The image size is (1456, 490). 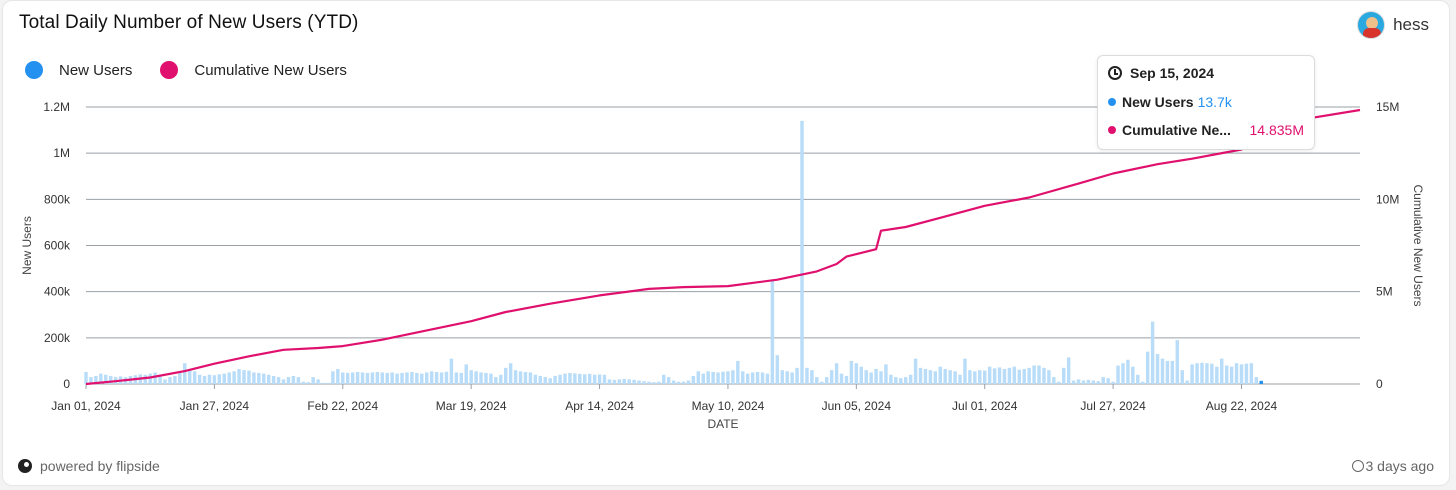 What do you see at coordinates (96, 70) in the screenshot?
I see `legend-label-new-users: New Users` at bounding box center [96, 70].